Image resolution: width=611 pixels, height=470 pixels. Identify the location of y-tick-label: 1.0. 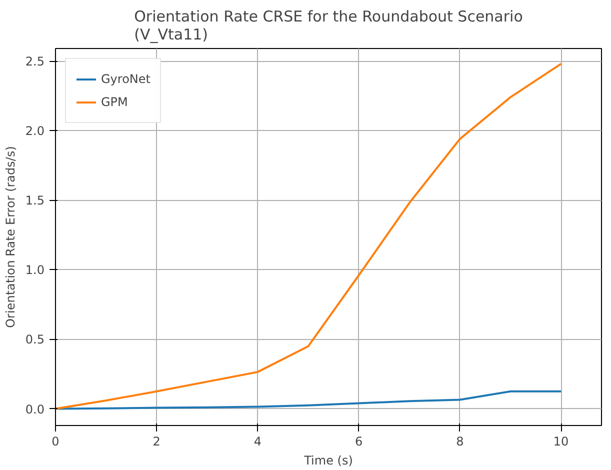
(35, 270).